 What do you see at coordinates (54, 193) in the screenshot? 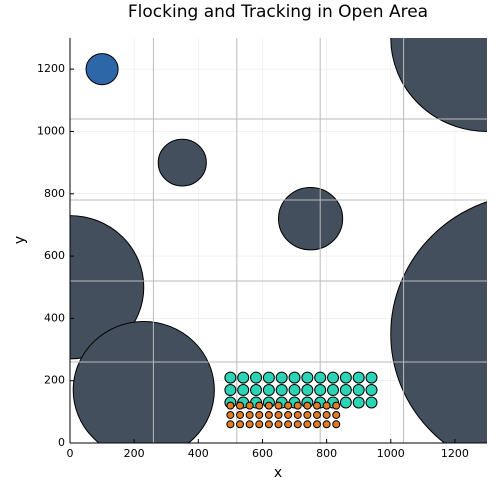
I see `y-tick-label: 800` at bounding box center [54, 193].